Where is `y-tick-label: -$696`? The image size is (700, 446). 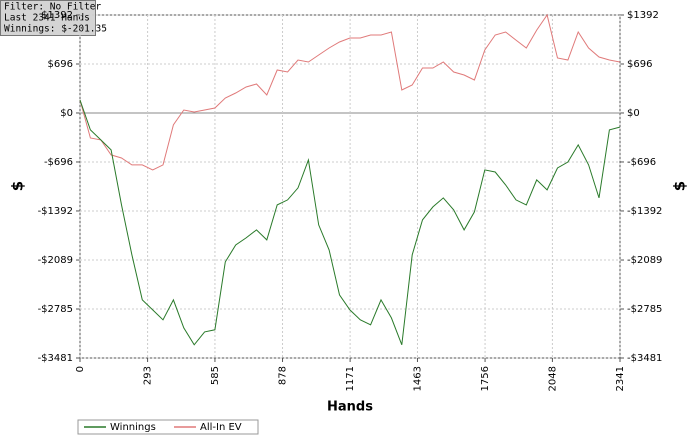
y-tick-label: -$696 is located at coordinates (58, 162).